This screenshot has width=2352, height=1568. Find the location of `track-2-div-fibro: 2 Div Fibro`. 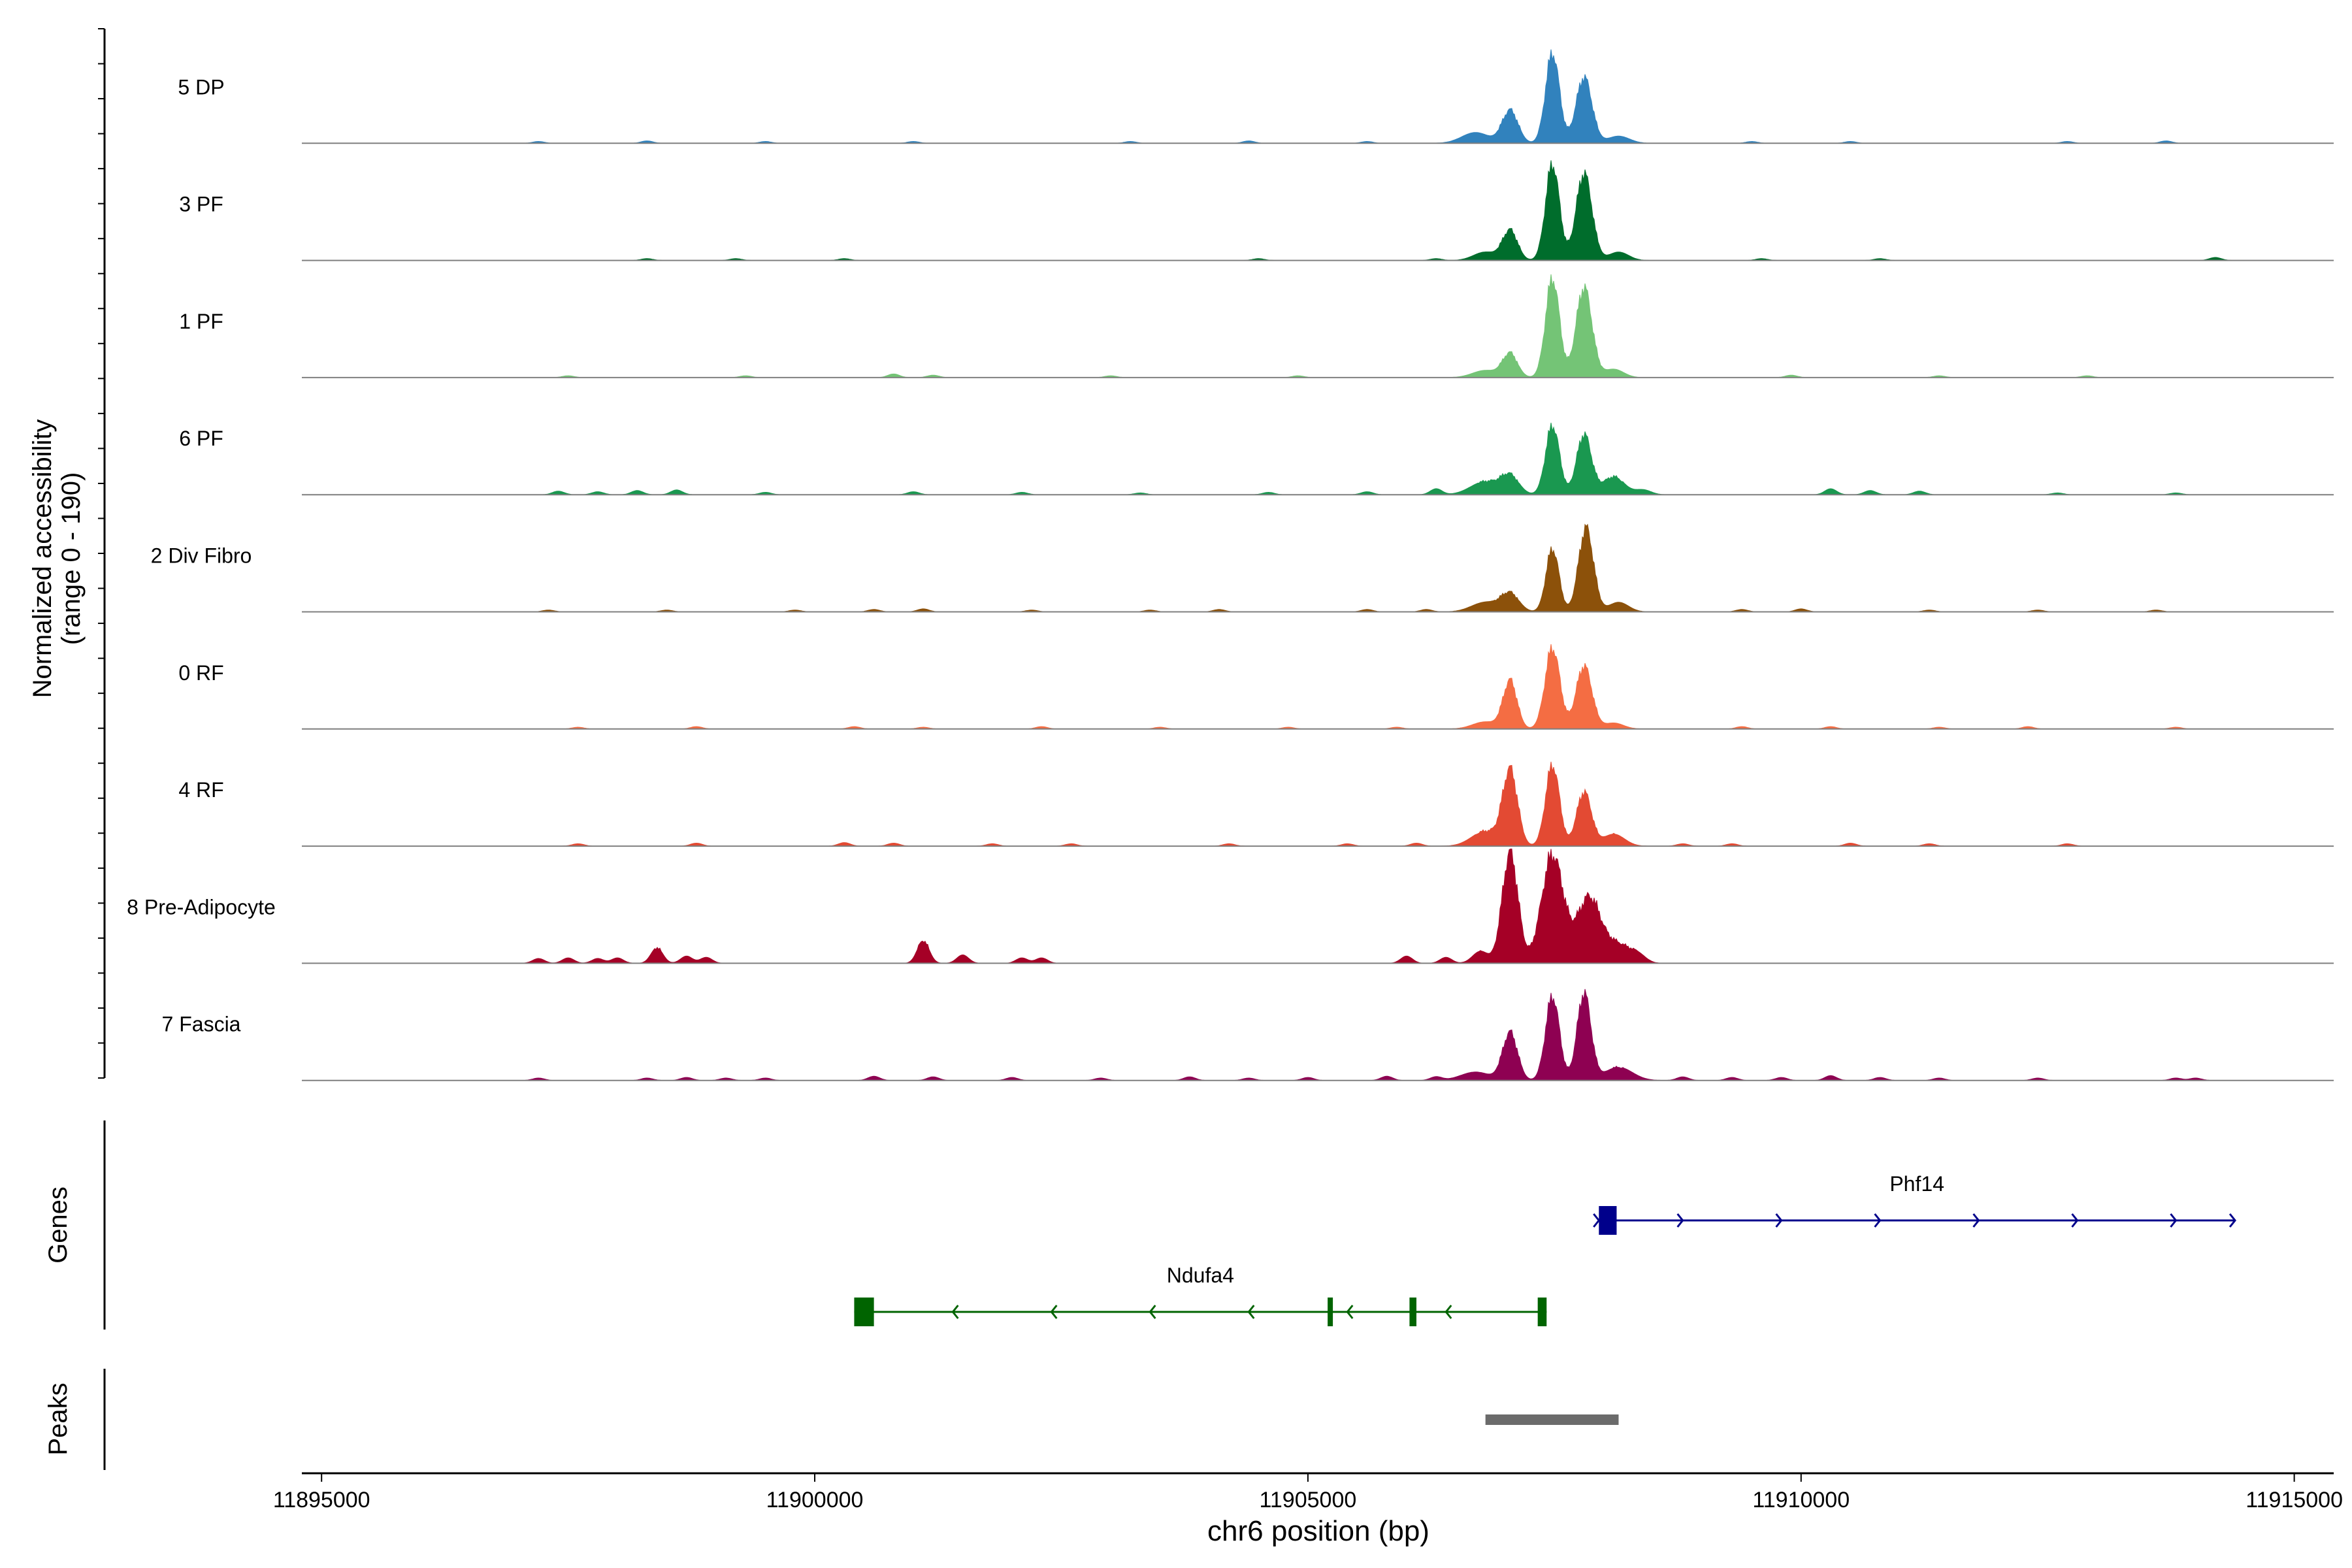

track-2-div-fibro: 2 Div Fibro is located at coordinates (1242, 568).